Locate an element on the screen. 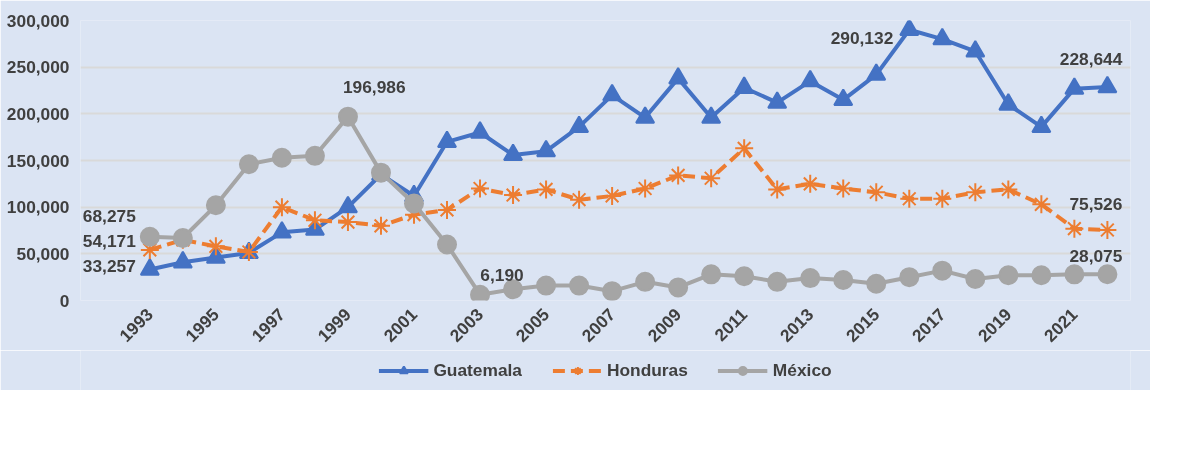 The height and width of the screenshot is (452, 1182). annotation: 75,526 is located at coordinates (1096, 204).